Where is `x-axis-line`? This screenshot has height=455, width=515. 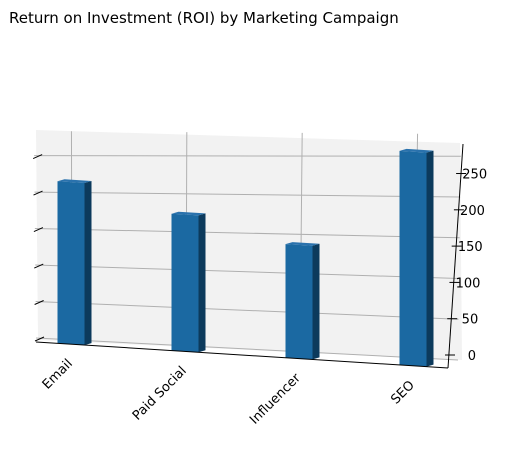
x-axis-line is located at coordinates (242, 355).